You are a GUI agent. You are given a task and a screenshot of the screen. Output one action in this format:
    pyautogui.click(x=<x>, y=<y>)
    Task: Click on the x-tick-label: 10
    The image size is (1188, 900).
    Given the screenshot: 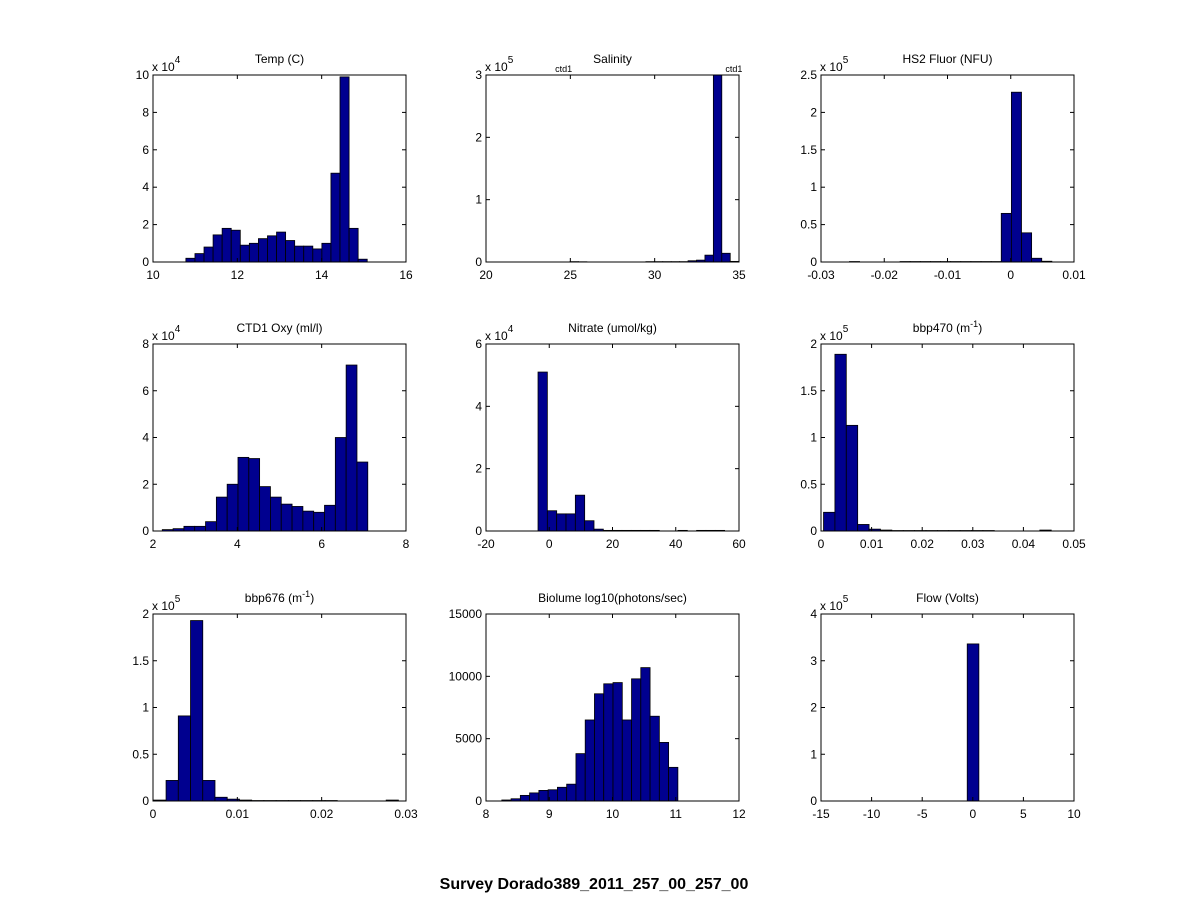 What is the action you would take?
    pyautogui.click(x=1074, y=814)
    